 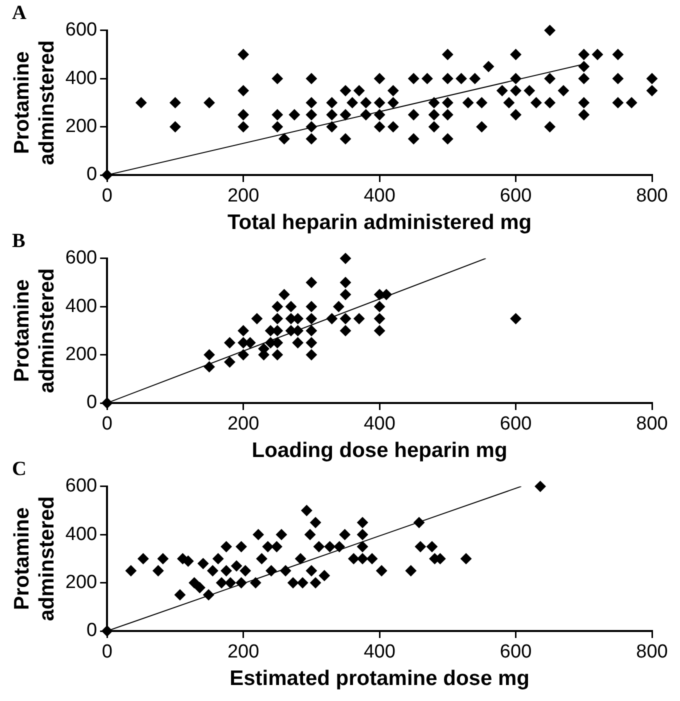 I want to click on x-axis-title: Total heparin administered mg, so click(x=379, y=222).